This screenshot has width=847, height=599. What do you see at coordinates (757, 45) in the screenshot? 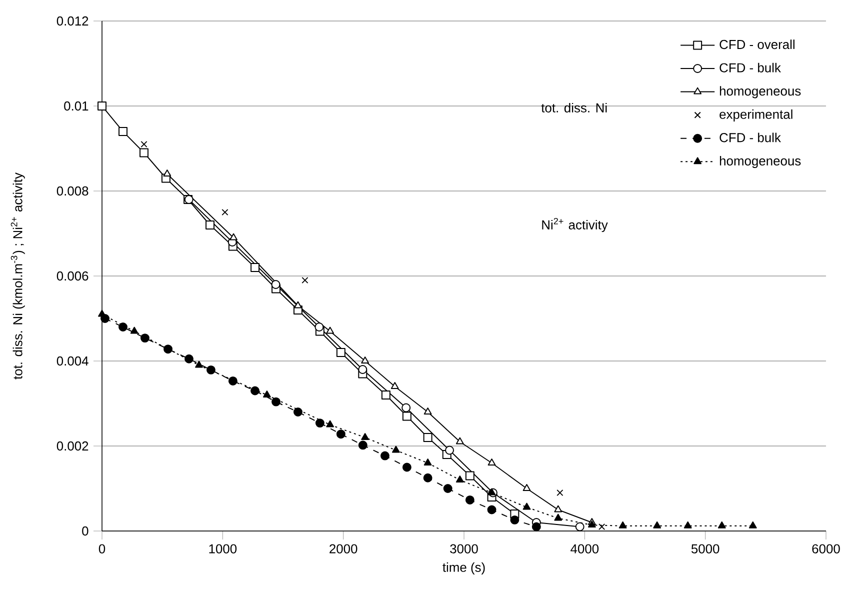
I see `legend-label: CFD - overall` at bounding box center [757, 45].